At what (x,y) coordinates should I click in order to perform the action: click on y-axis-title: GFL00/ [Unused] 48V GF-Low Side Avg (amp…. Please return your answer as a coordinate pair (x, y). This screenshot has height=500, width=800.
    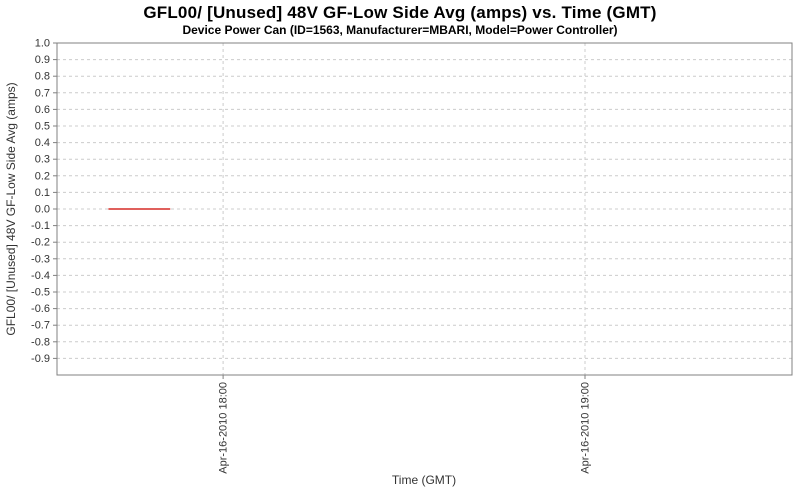
    Looking at the image, I should click on (11, 208).